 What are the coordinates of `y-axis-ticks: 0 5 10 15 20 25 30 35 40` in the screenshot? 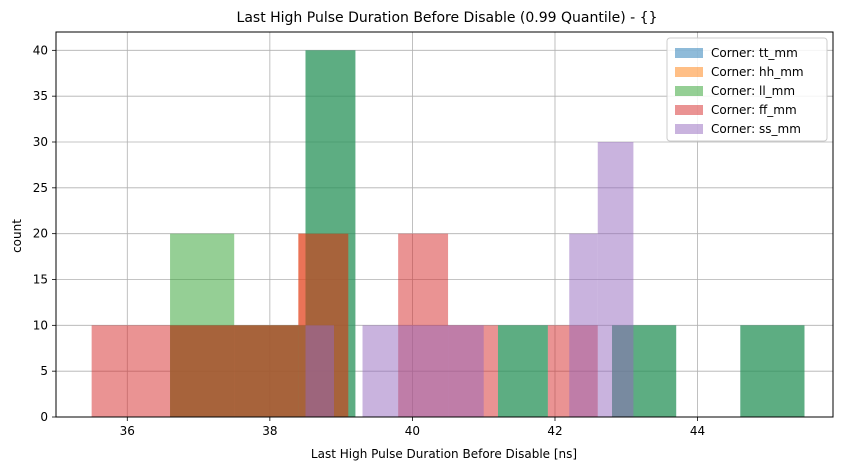 It's located at (44, 233).